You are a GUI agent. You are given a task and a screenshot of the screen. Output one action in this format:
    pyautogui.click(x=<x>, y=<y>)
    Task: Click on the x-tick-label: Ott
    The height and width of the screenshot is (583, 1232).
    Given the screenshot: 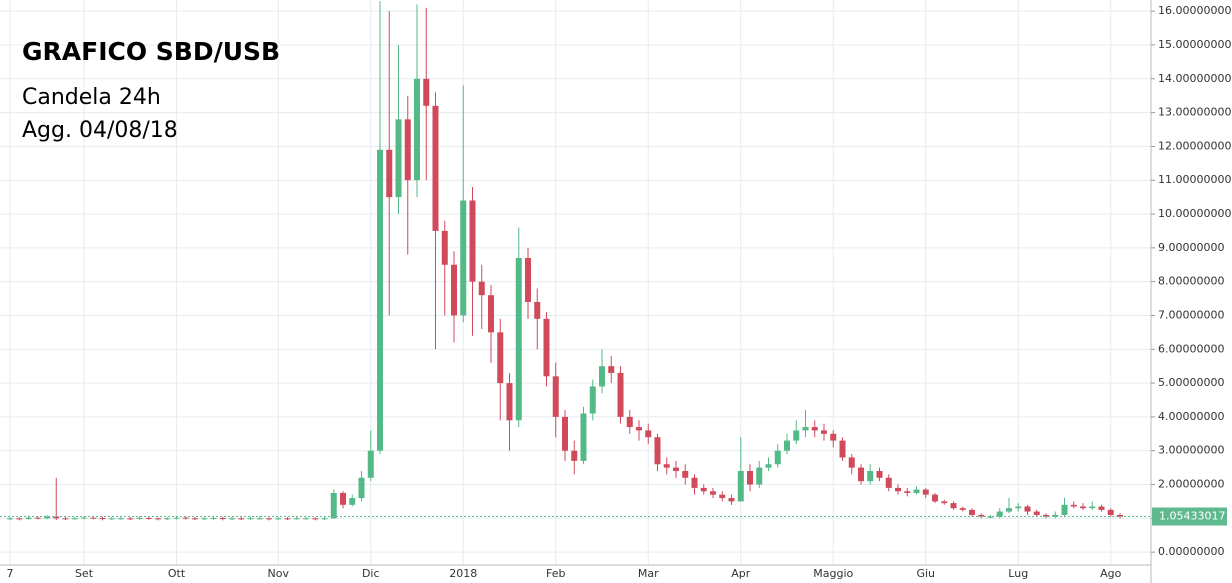 What is the action you would take?
    pyautogui.click(x=177, y=573)
    